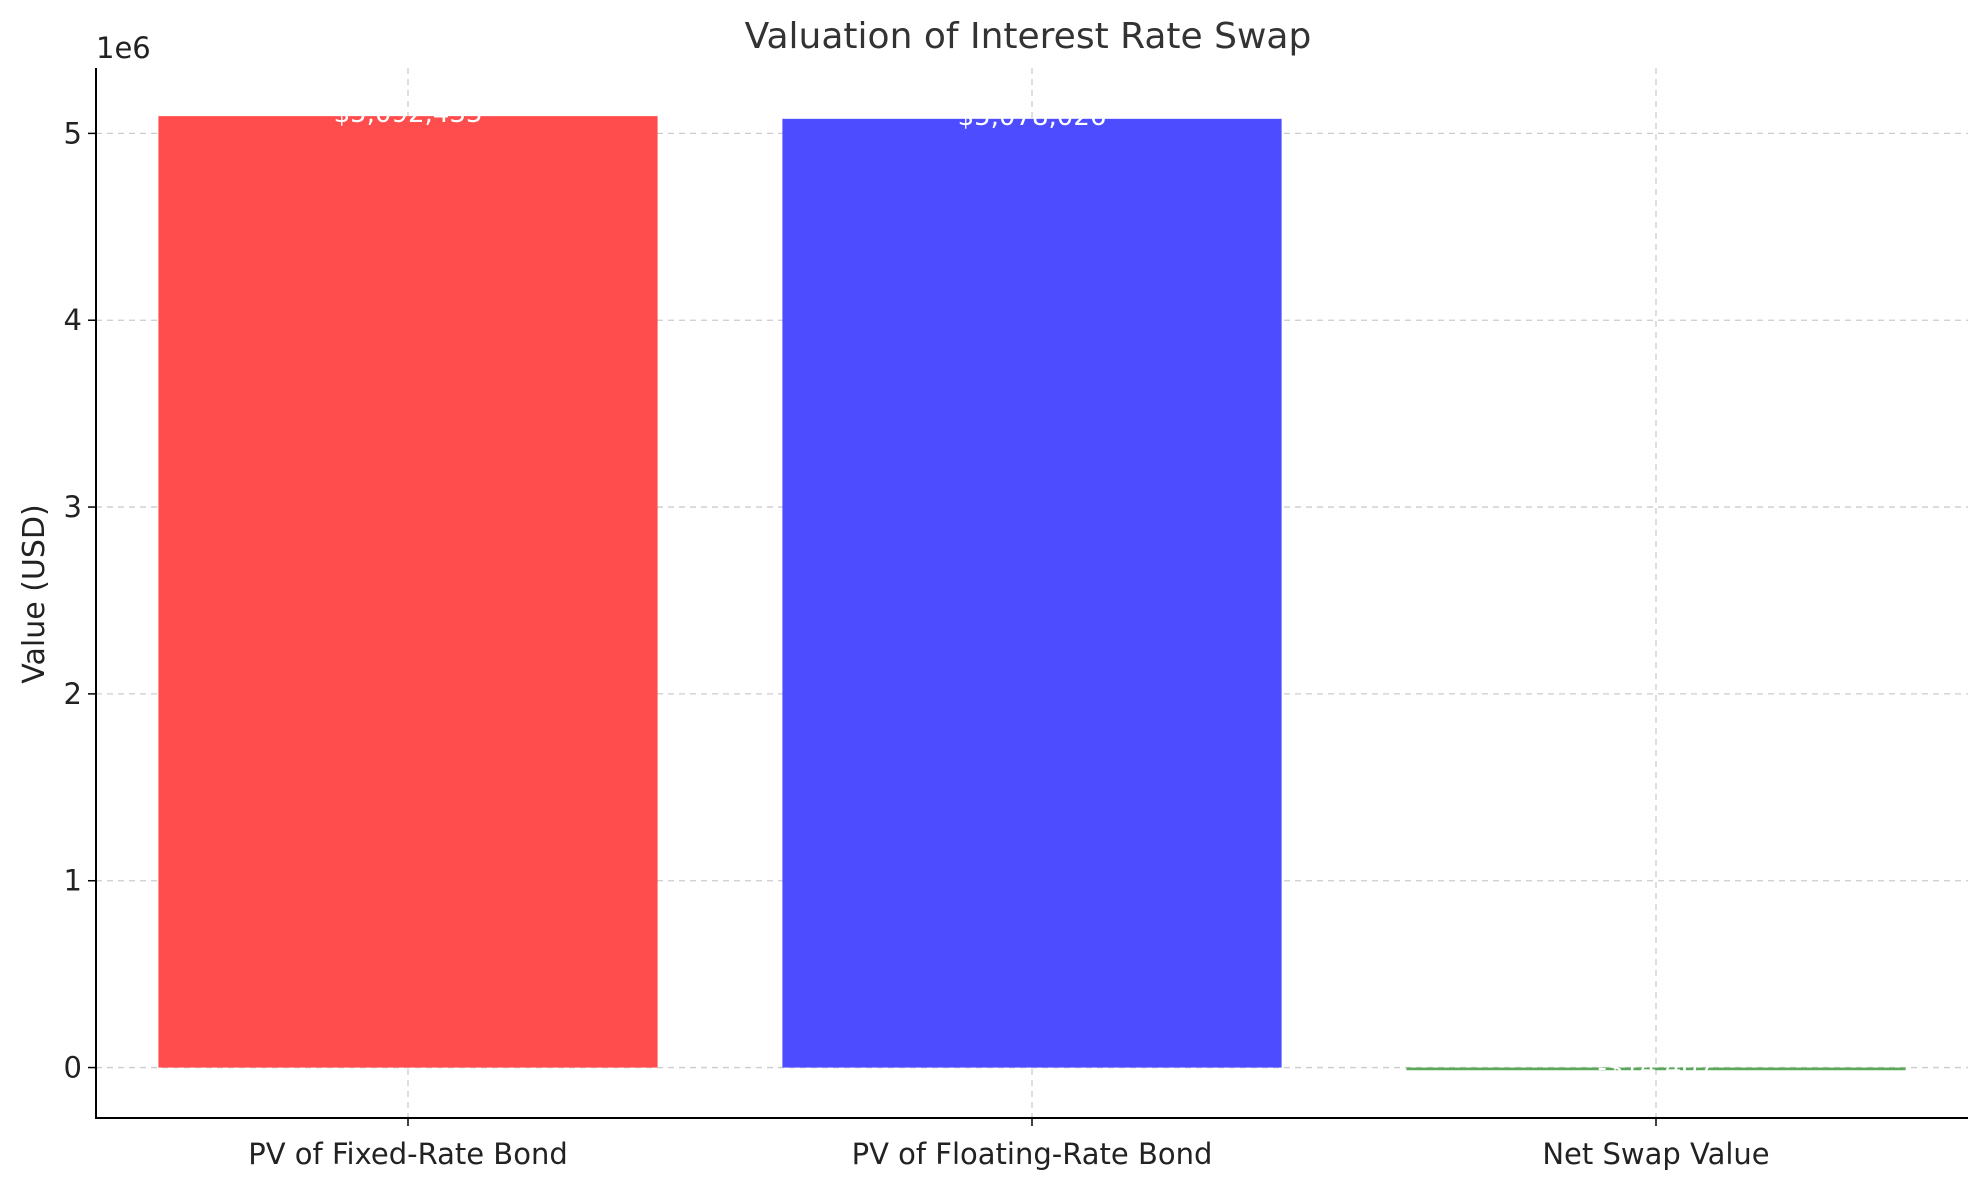  Describe the element at coordinates (73, 881) in the screenshot. I see `y-tick-label: 1` at that location.